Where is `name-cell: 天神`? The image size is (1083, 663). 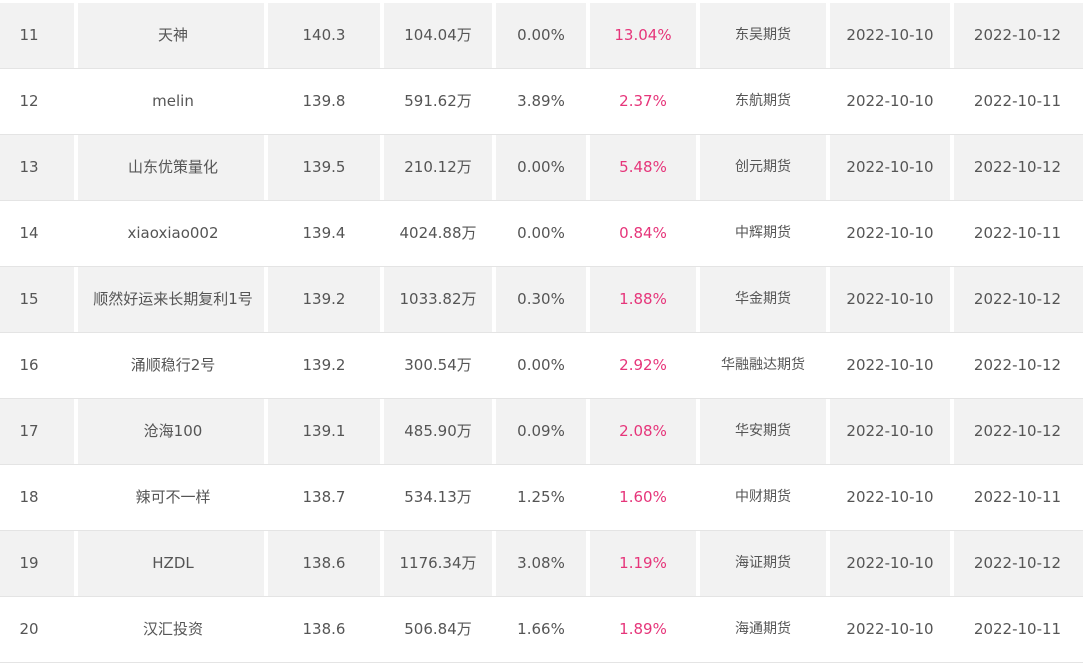
name-cell: 天神 is located at coordinates (172, 35).